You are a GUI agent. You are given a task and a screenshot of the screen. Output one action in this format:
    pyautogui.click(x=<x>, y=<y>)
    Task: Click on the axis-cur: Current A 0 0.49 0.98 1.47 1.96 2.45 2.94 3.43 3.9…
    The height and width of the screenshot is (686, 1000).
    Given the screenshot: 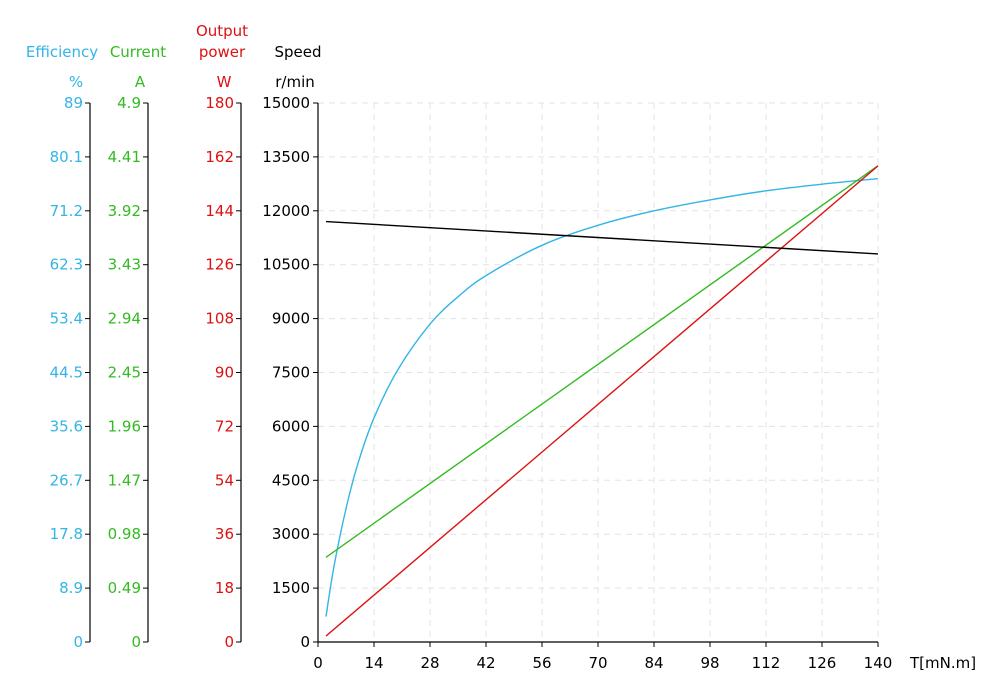 What is the action you would take?
    pyautogui.click(x=137, y=347)
    